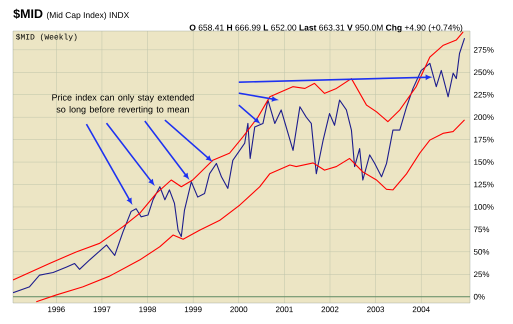 This screenshot has width=513, height=324. Describe the element at coordinates (88, 16) in the screenshot. I see `chart-subtitle: (Mid Cap Index) INDX` at that location.